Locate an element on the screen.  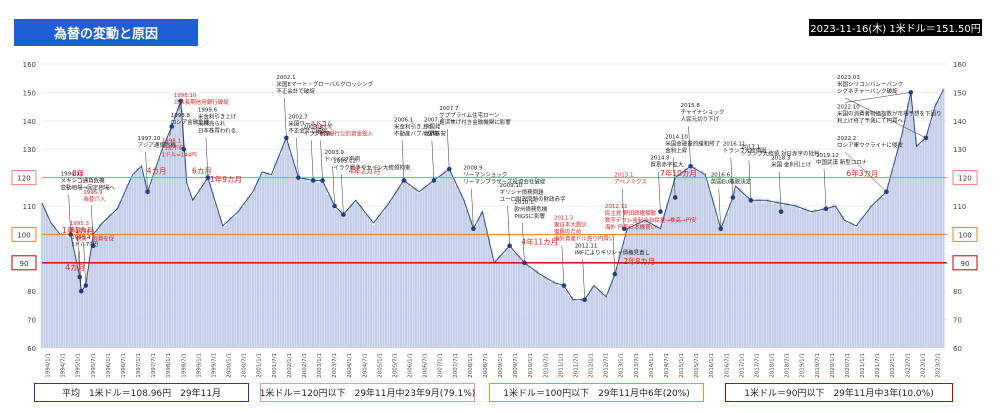
event-annotation-text: 為替介入 is located at coordinates (81, 230).